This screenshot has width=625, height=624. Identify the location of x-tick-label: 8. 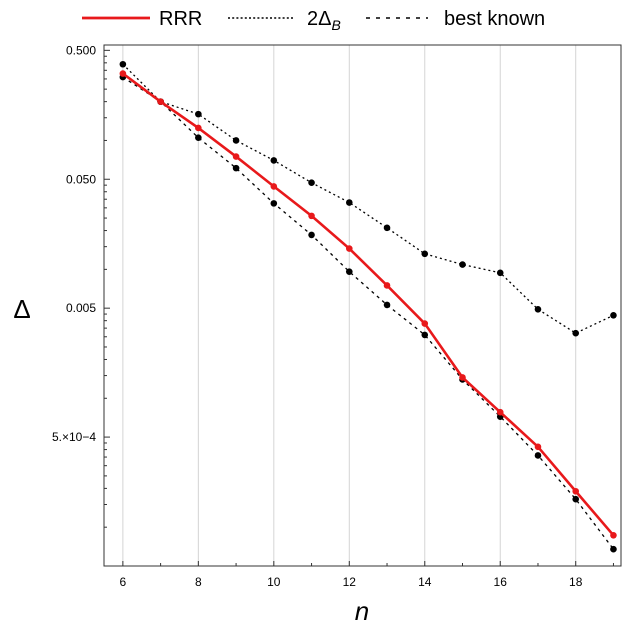
(198, 582).